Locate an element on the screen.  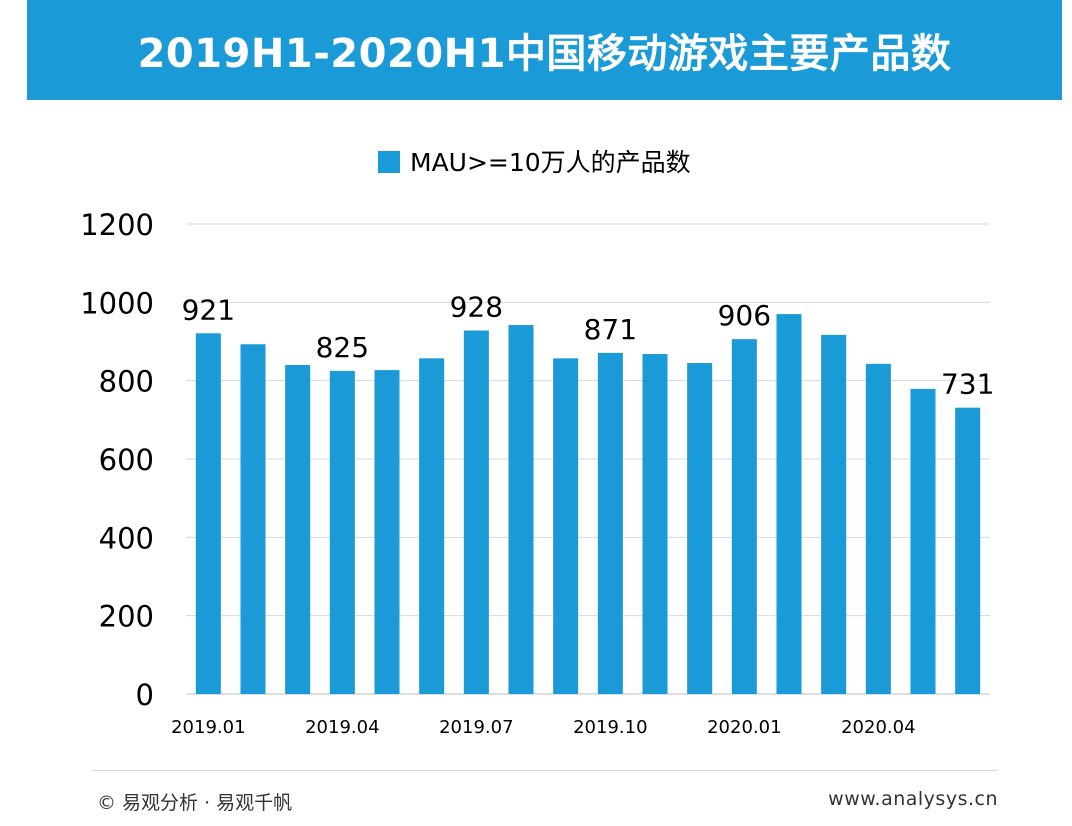
bar-2019.02 is located at coordinates (253, 519).